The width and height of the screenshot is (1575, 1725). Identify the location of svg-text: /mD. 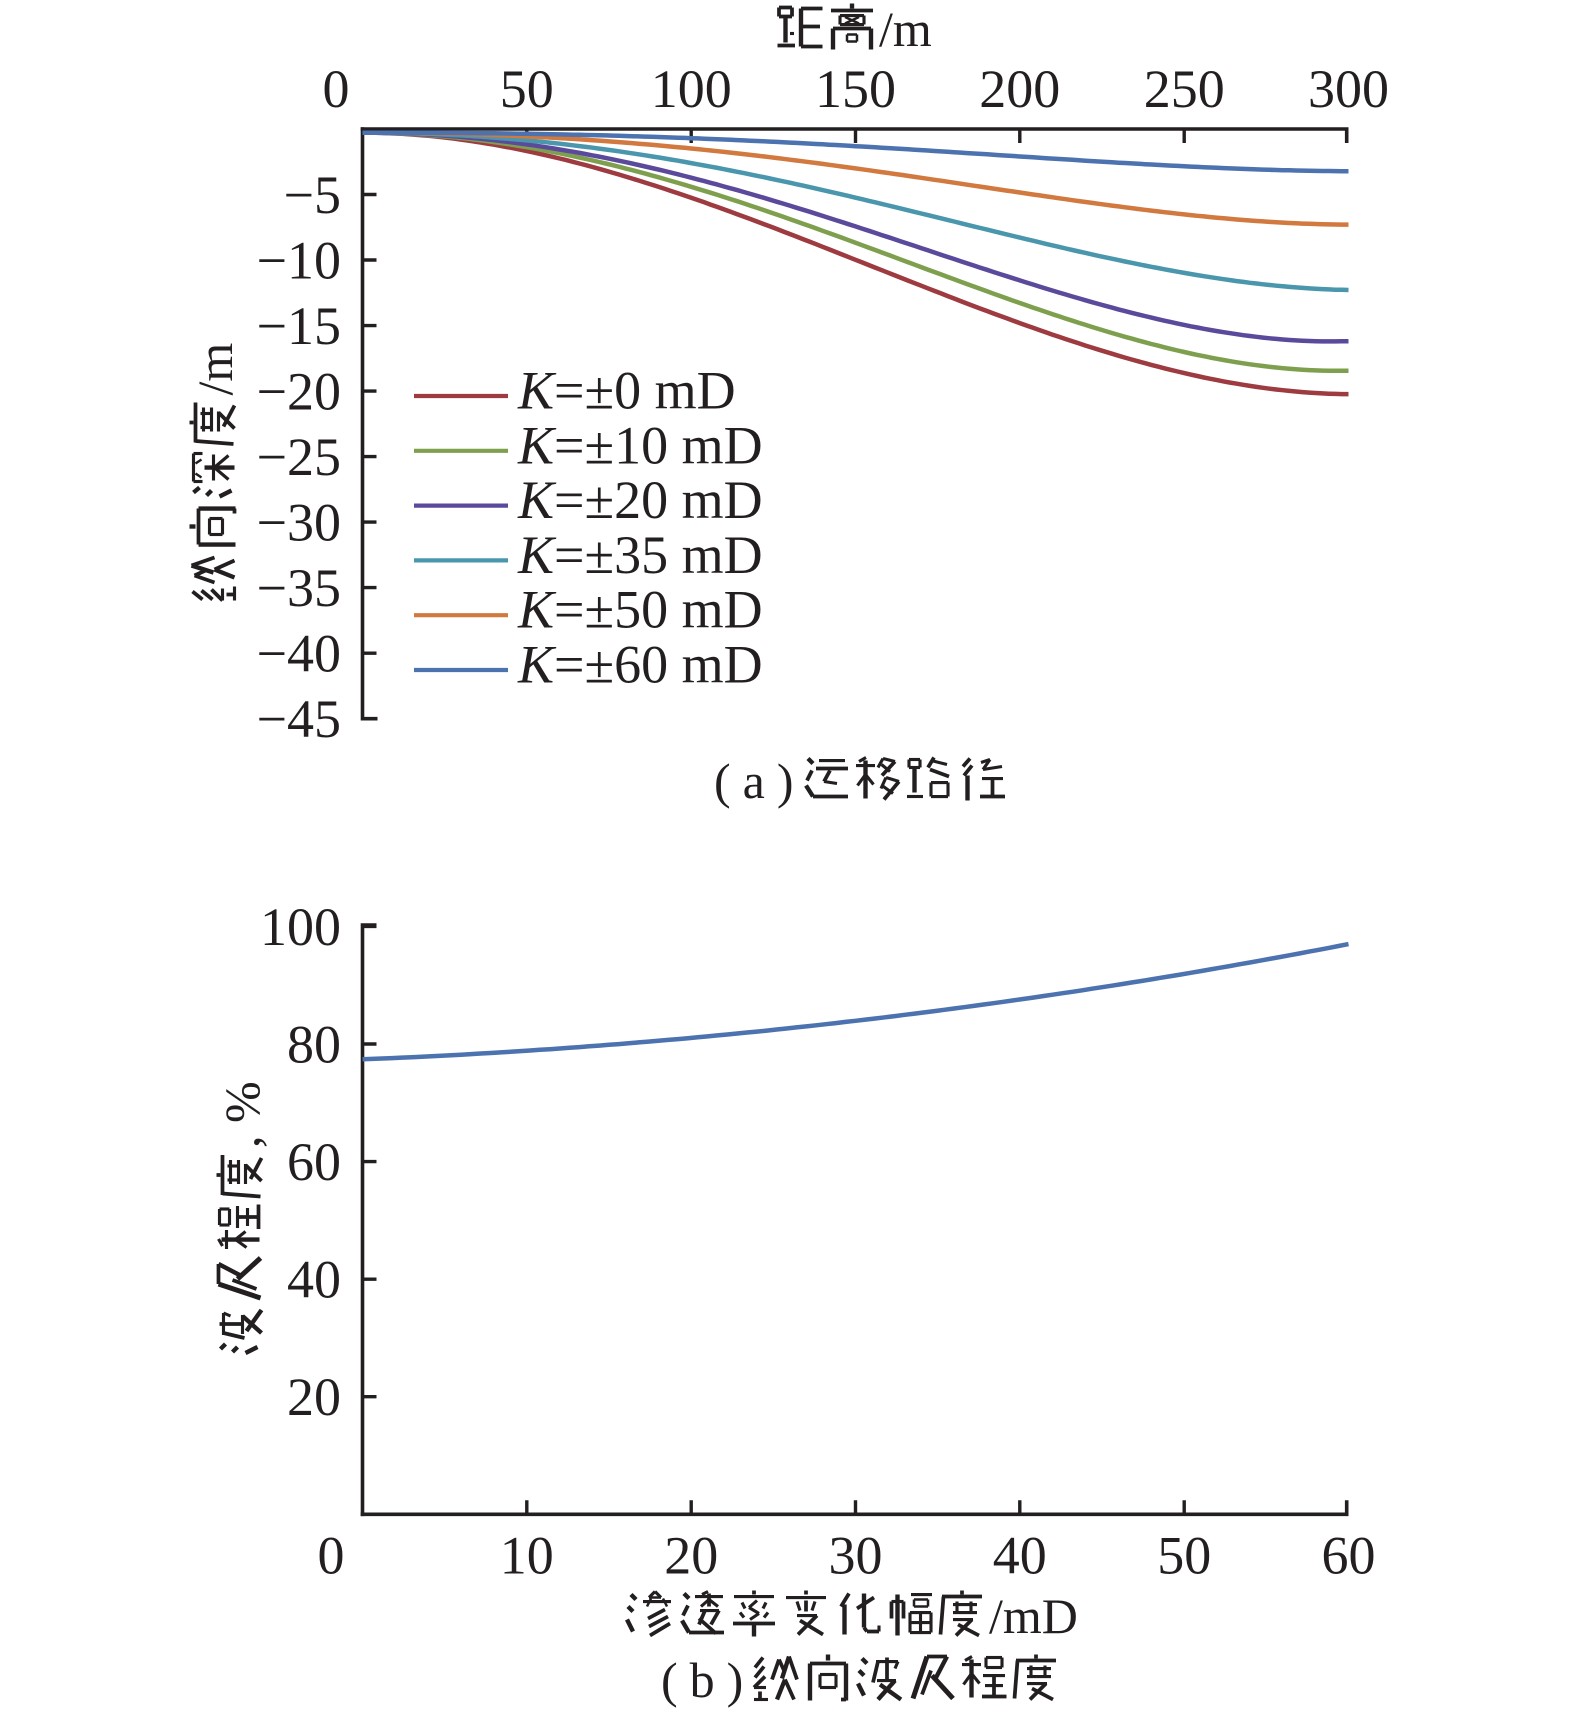
(1033, 1616).